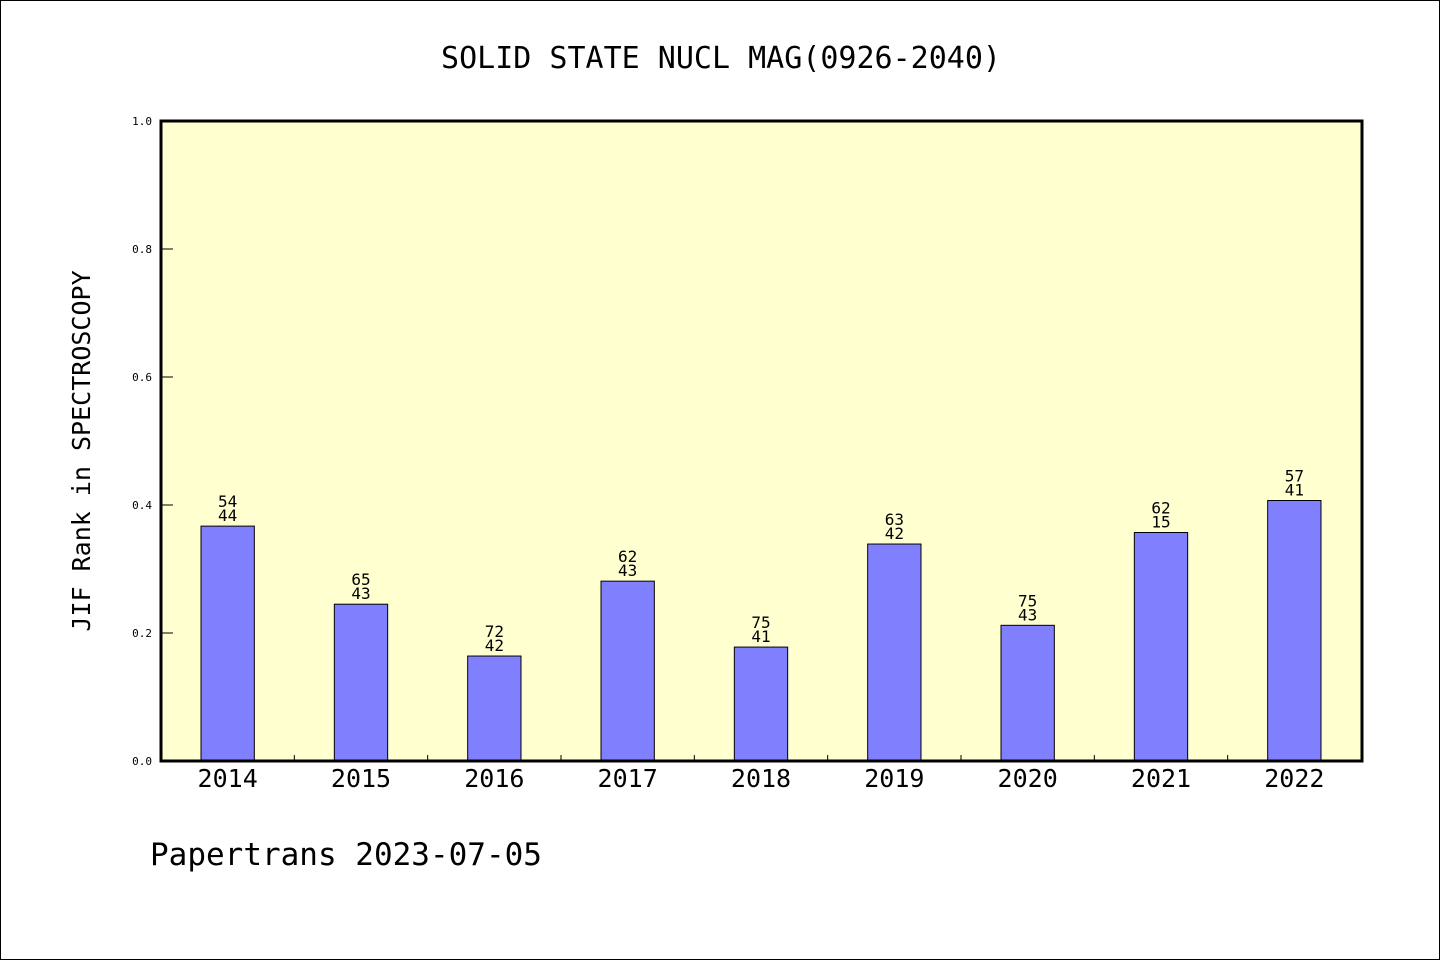 Image resolution: width=1440 pixels, height=964 pixels. I want to click on bar-2022, so click(1294, 631).